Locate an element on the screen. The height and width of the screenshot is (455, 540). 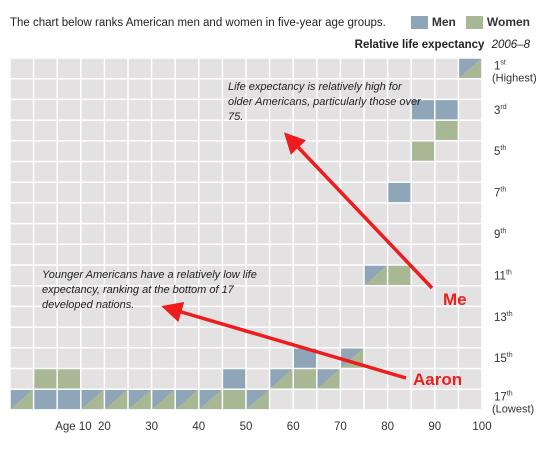
y-rank-label-9: 9th is located at coordinates (500, 234).